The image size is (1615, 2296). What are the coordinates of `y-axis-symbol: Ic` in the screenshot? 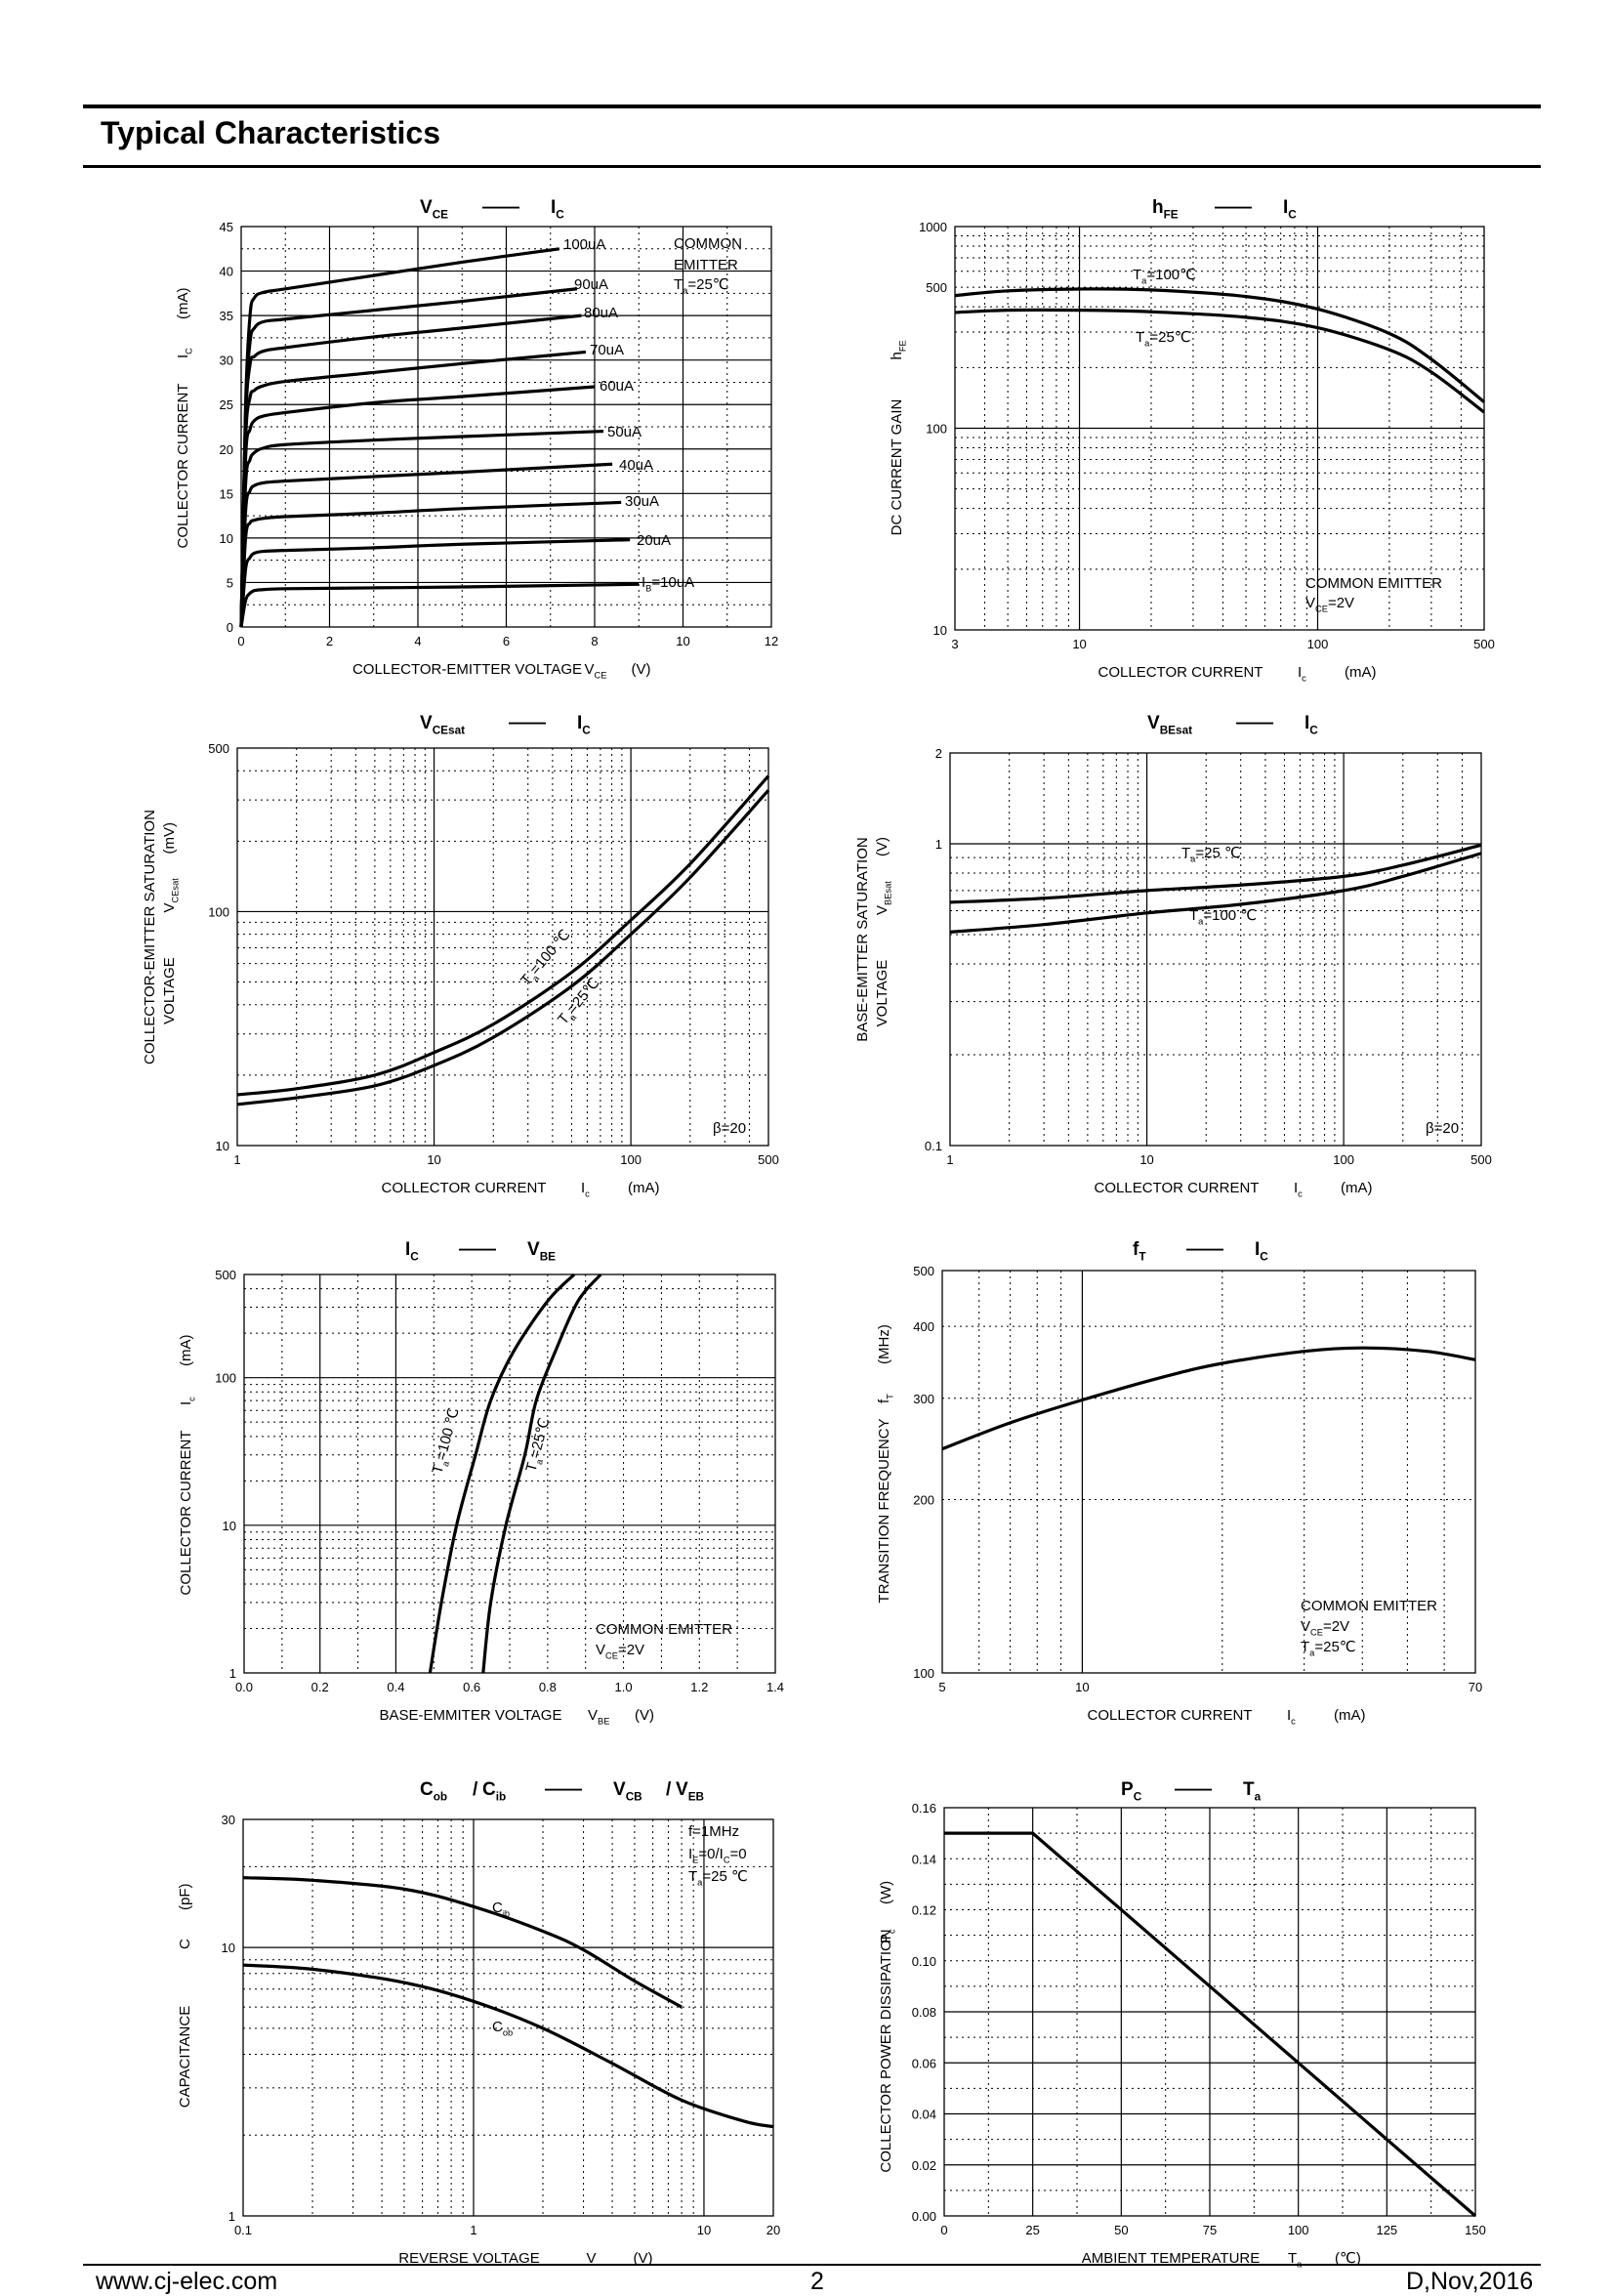 It's located at (188, 1401).